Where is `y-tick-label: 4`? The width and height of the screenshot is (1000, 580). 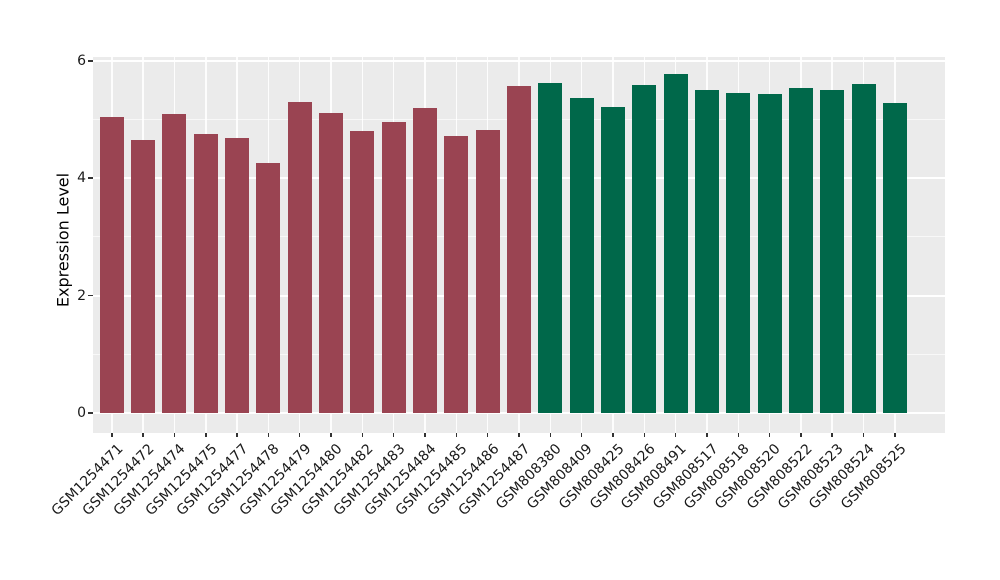 y-tick-label: 4 is located at coordinates (81, 178).